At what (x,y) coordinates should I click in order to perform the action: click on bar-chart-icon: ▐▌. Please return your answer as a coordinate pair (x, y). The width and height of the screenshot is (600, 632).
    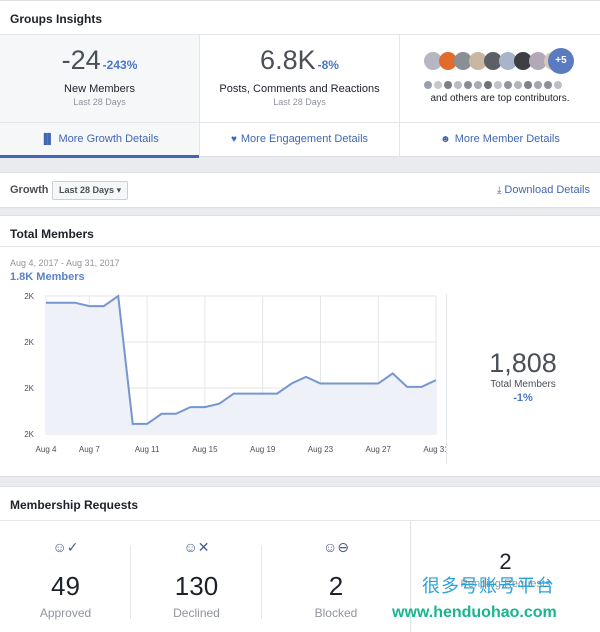
    Looking at the image, I should click on (47, 139).